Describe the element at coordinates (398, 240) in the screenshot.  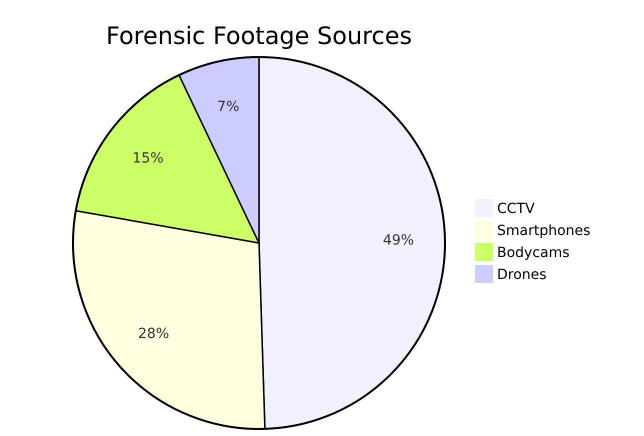
I see `data-label: 49%` at that location.